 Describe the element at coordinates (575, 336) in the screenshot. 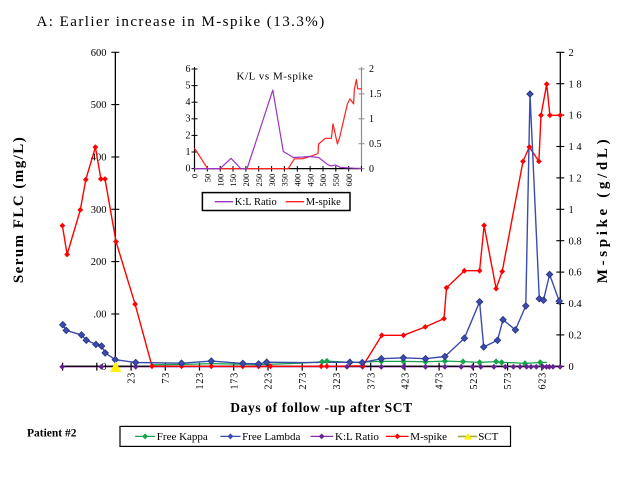

I see `svg-text: 0.2` at that location.